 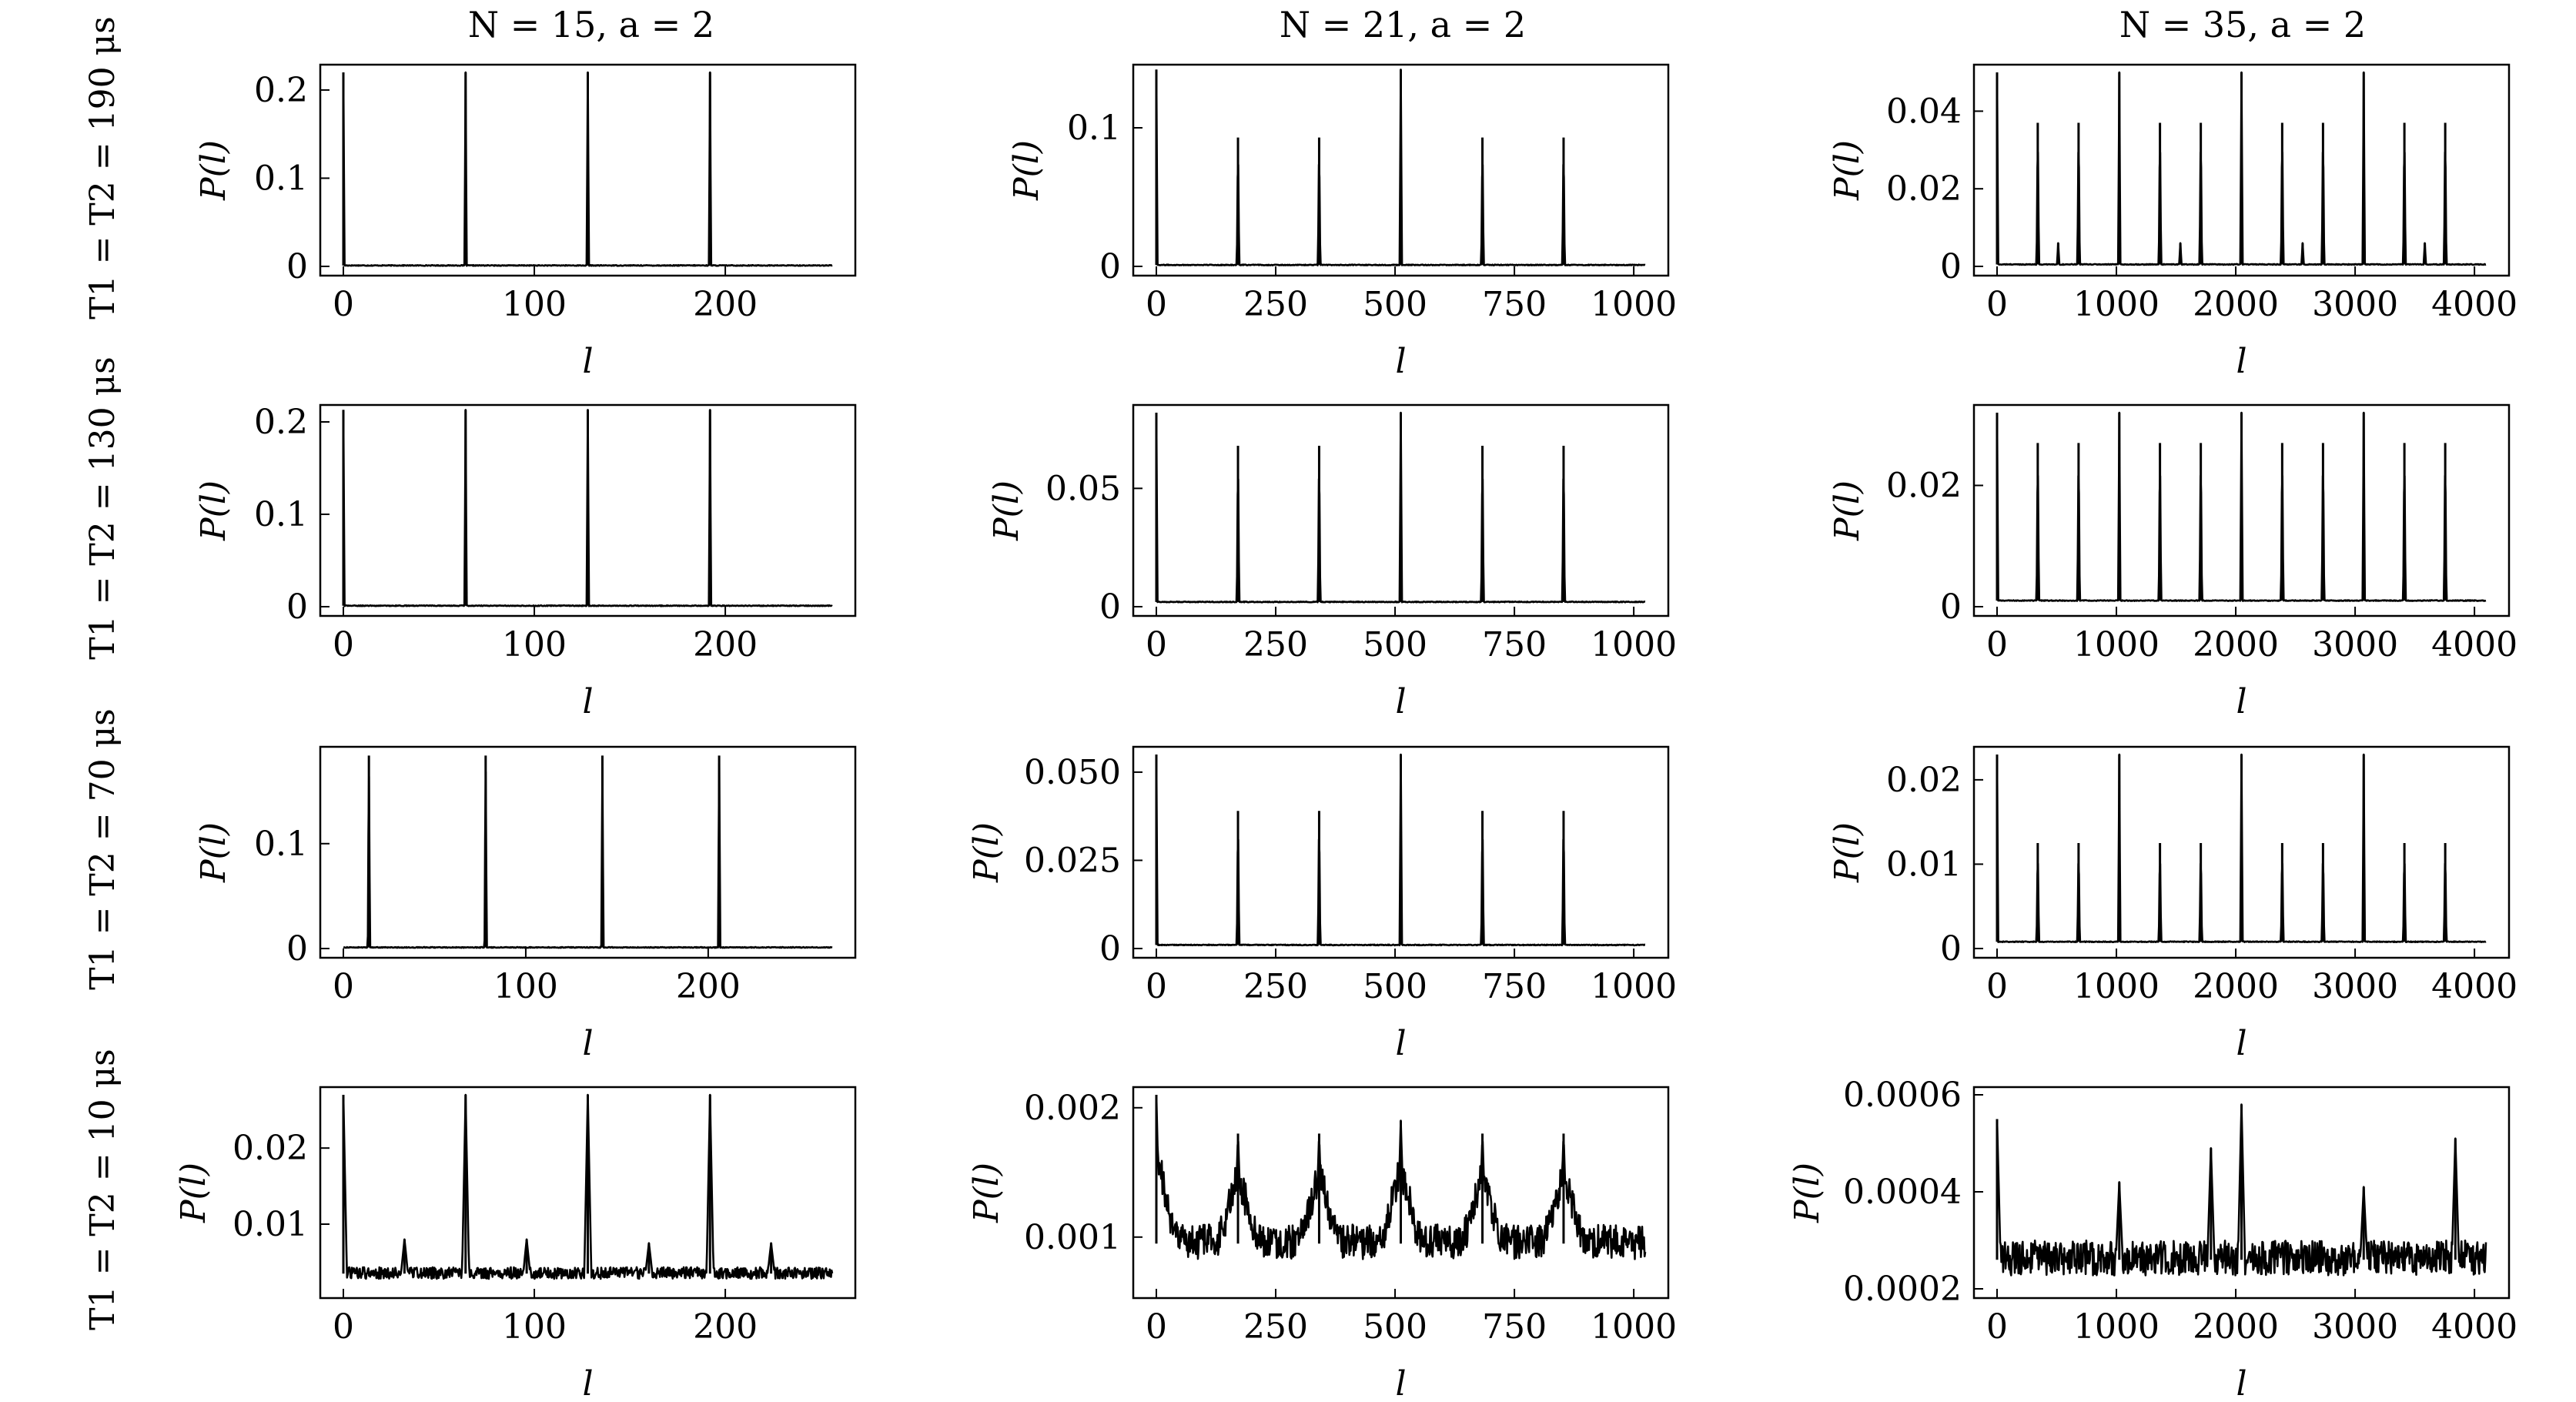 What do you see at coordinates (103, 849) in the screenshot?
I see `row-label-3: T1 = T2 = 70 μs` at bounding box center [103, 849].